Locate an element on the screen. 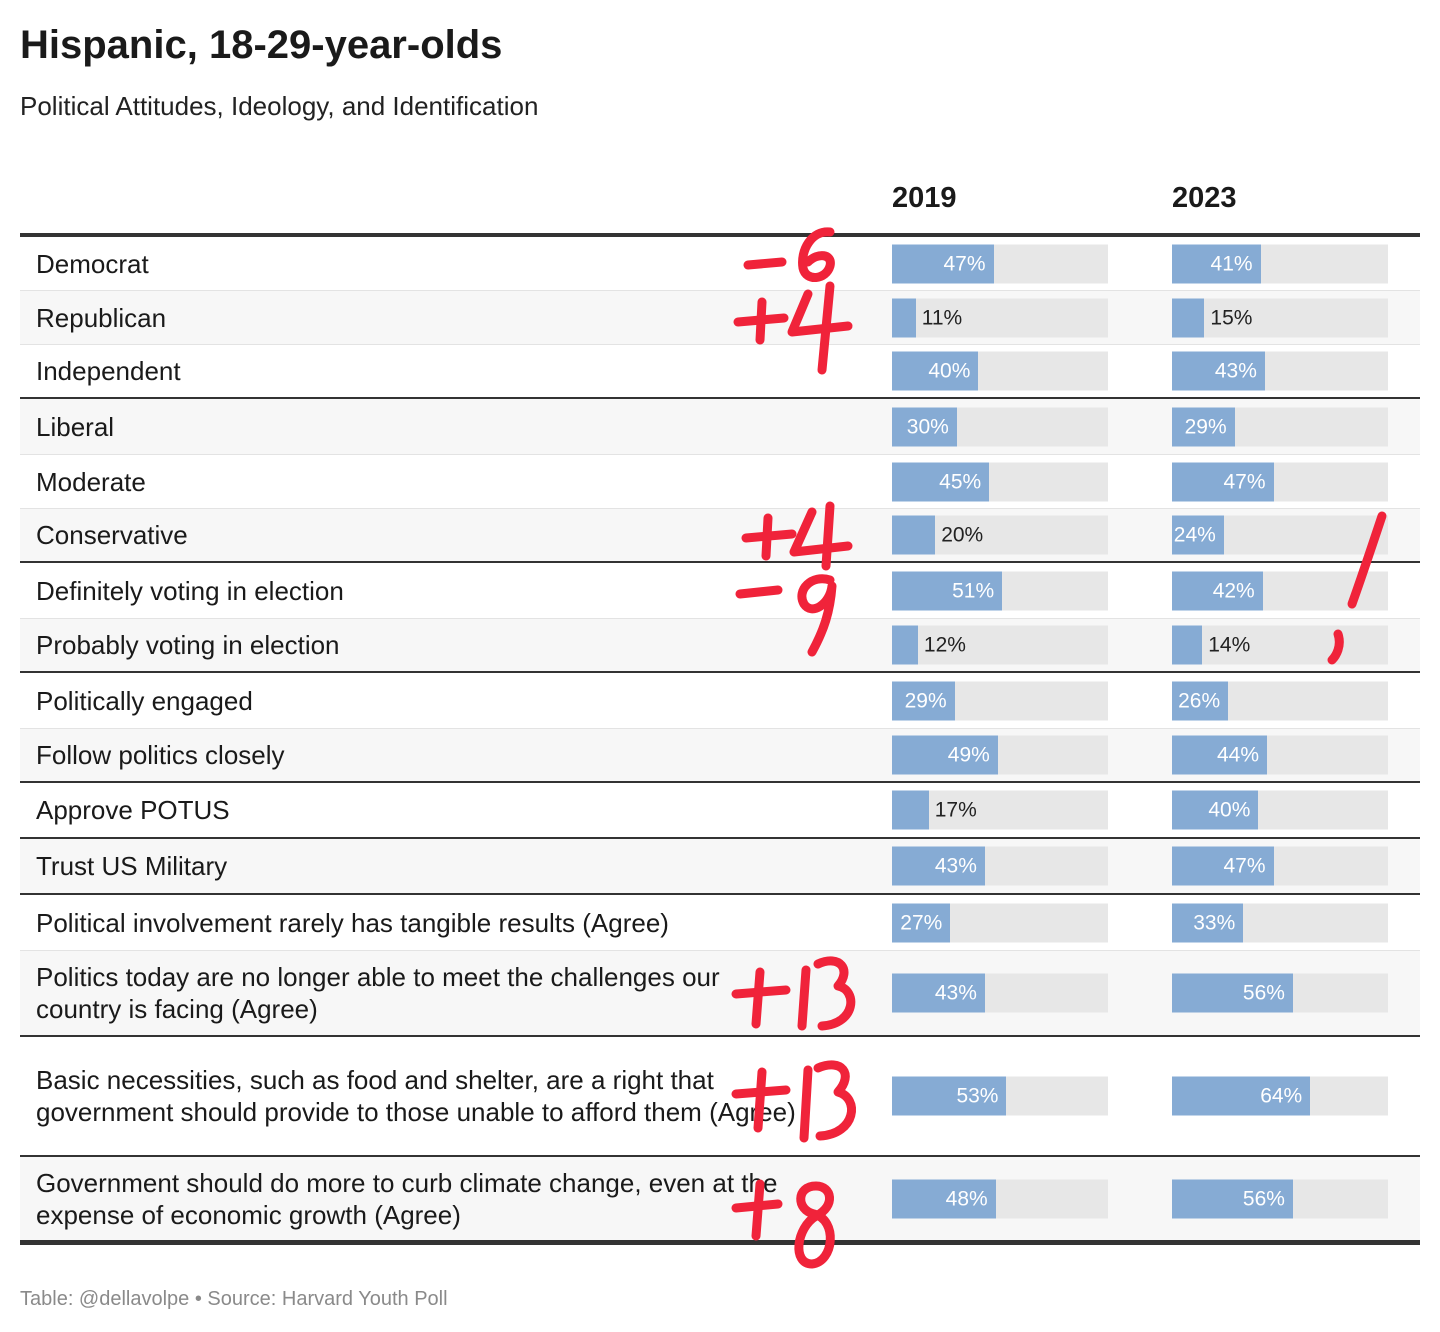 Image resolution: width=1440 pixels, height=1332 pixels. value-label-2019: 49% is located at coordinates (968, 755).